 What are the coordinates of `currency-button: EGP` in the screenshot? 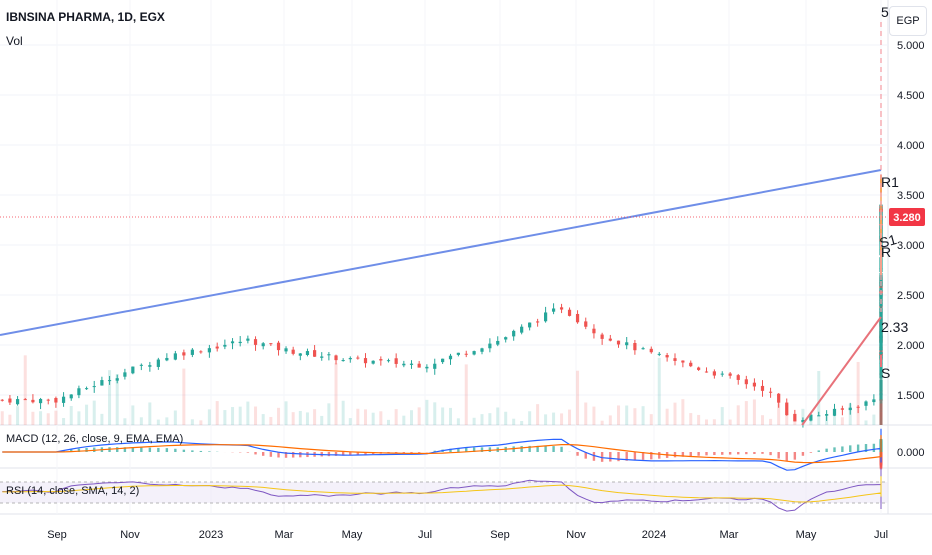 It's located at (908, 21).